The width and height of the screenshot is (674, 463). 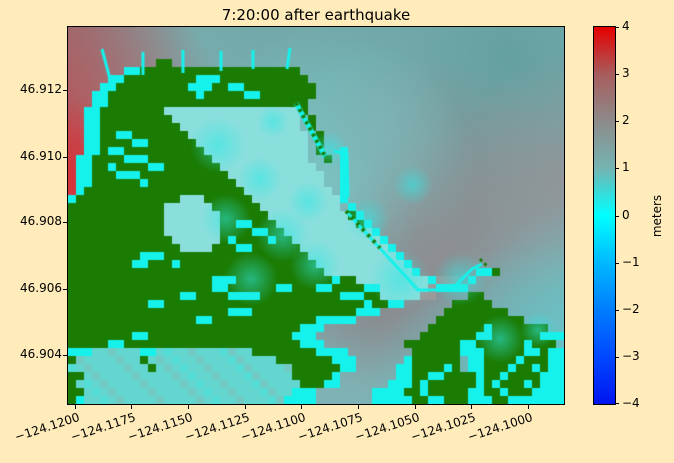 I want to click on colorbar-tick-label: −3, so click(x=631, y=356).